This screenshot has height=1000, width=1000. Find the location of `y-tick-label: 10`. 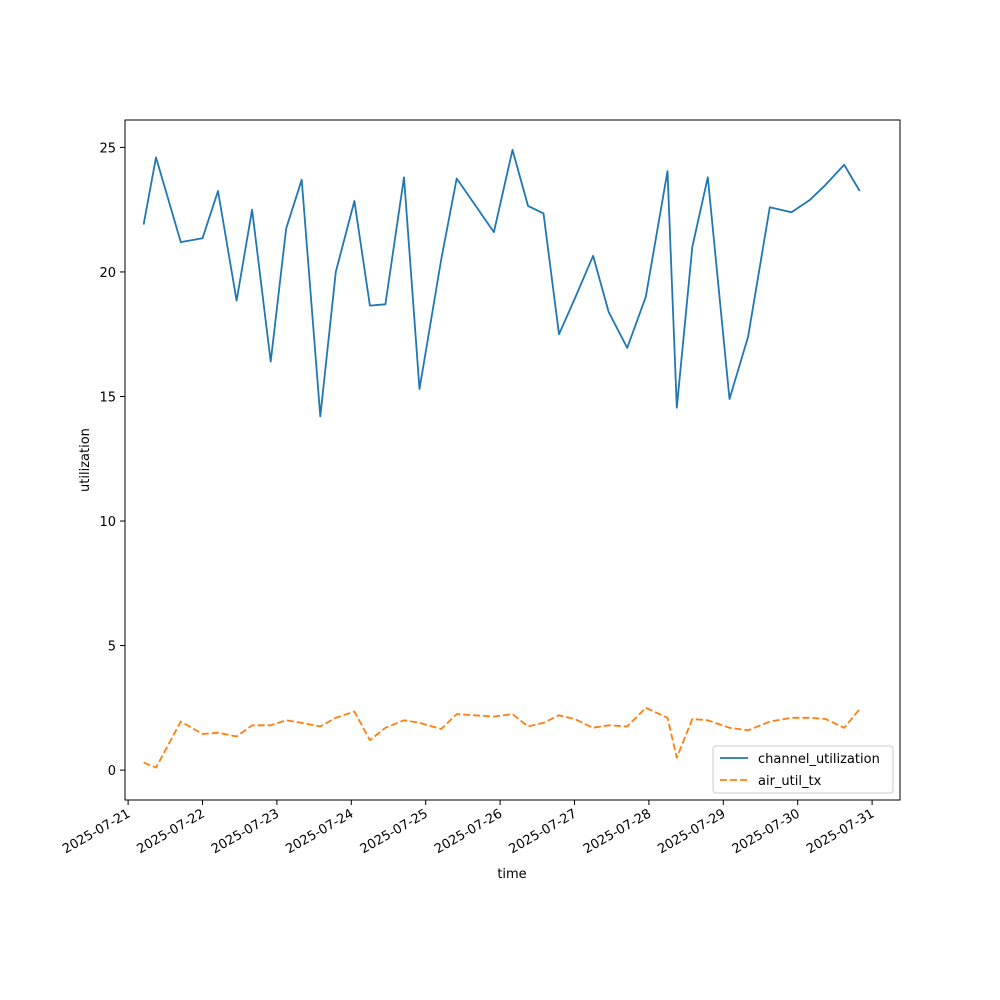

y-tick-label: 10 is located at coordinates (107, 522).